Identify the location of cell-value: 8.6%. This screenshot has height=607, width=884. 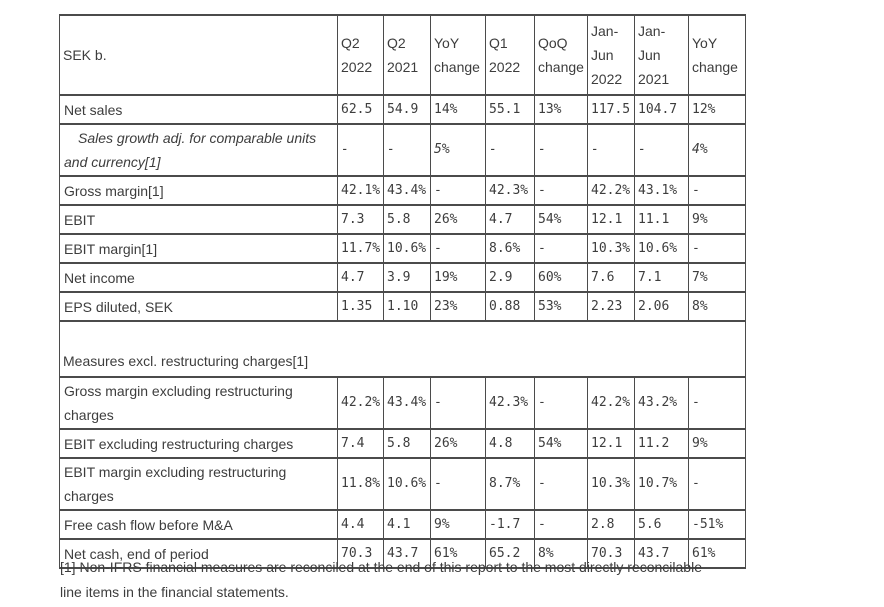
(510, 248).